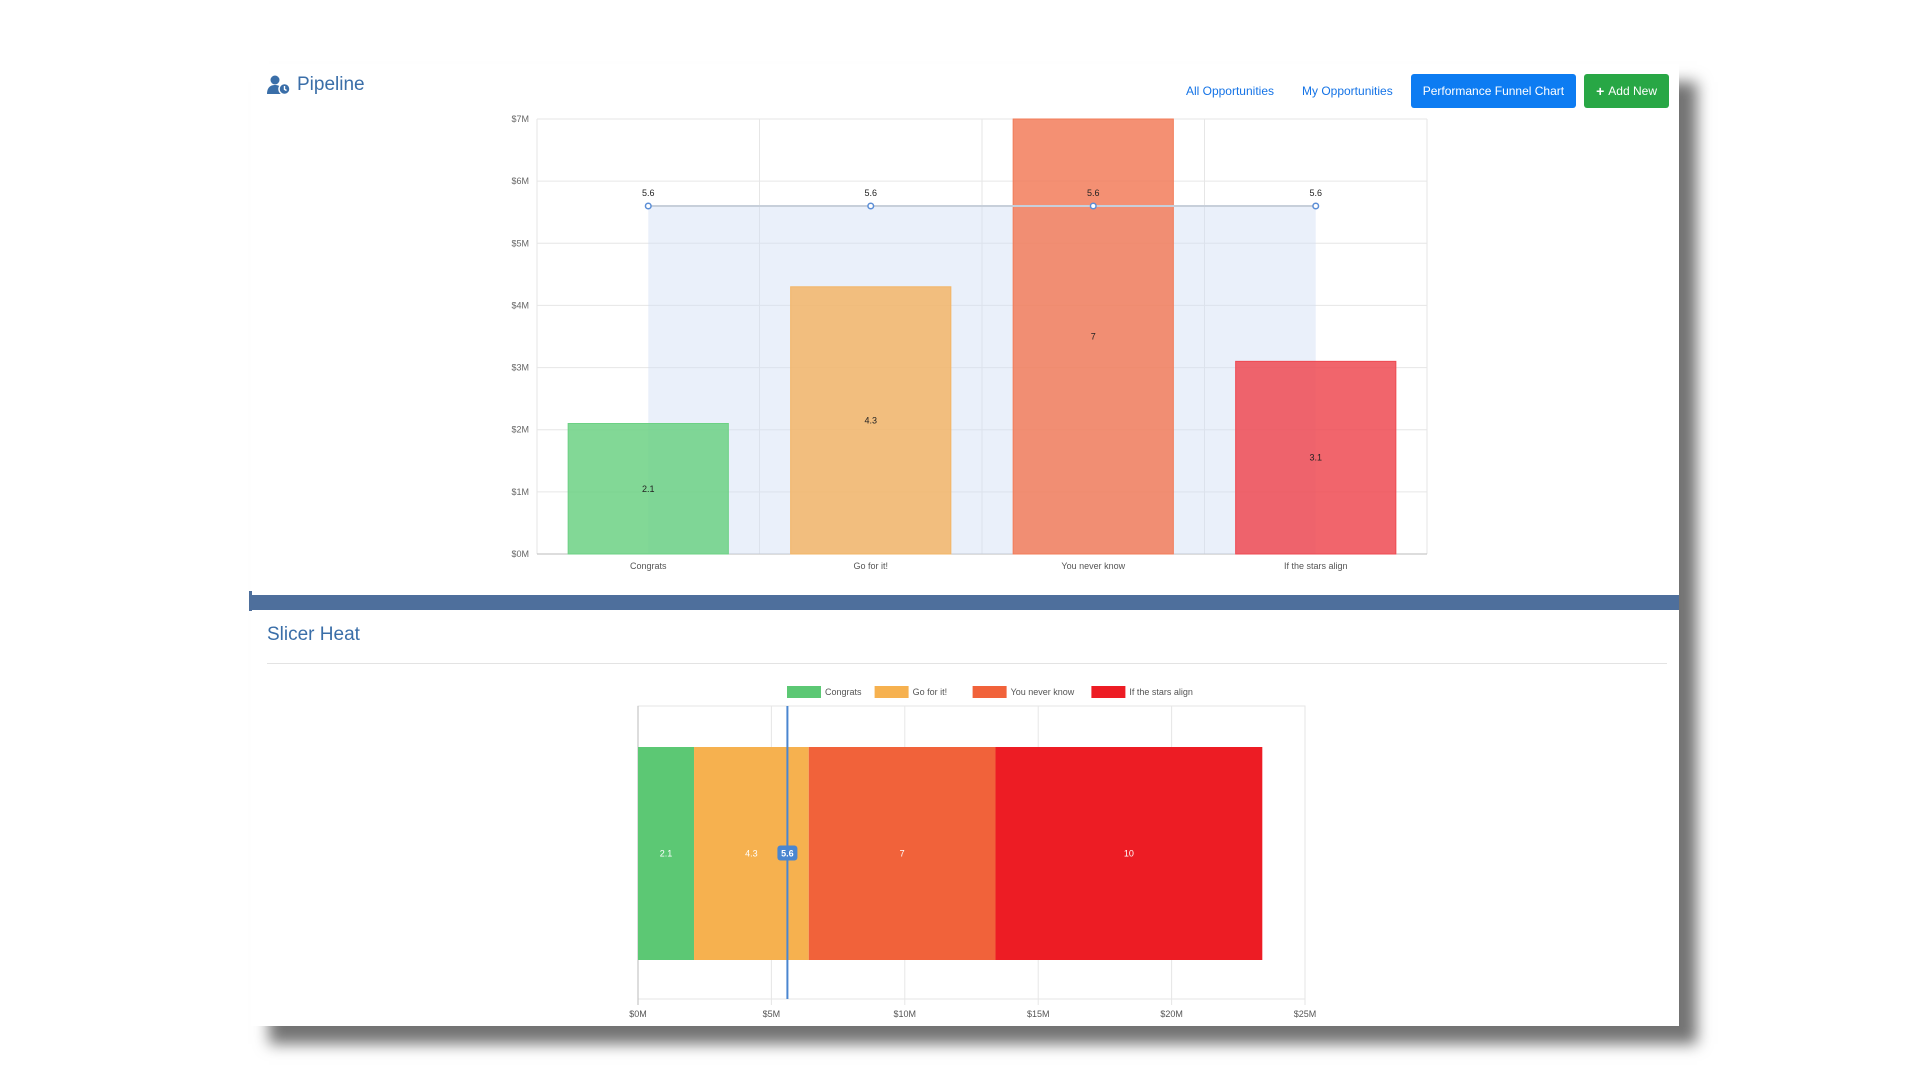 The width and height of the screenshot is (1920, 1080). Describe the element at coordinates (638, 1014) in the screenshot. I see `x-tick-label: $0M` at that location.